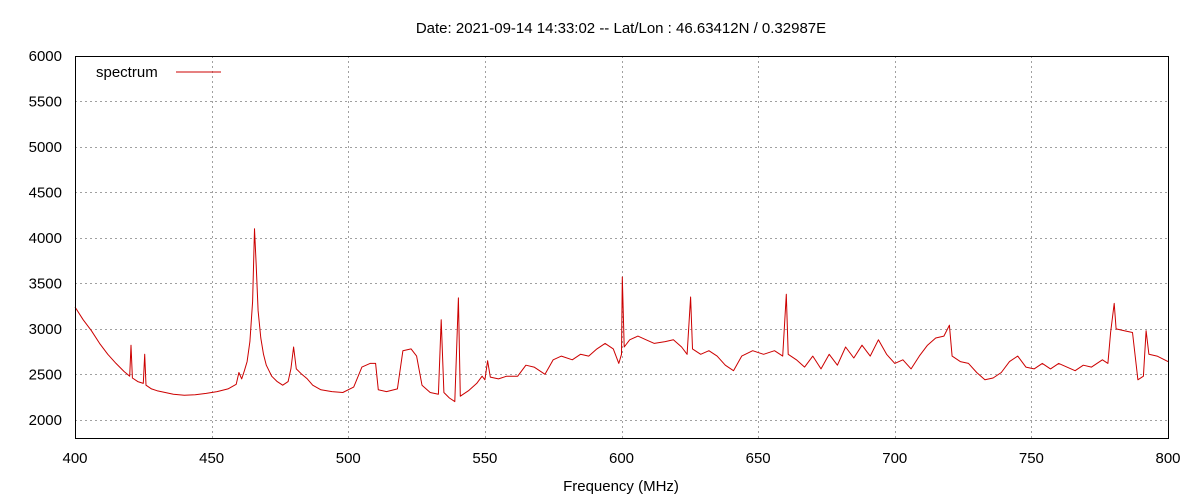 The image size is (1200, 500). What do you see at coordinates (45, 192) in the screenshot?
I see `y-tick-label: 4500` at bounding box center [45, 192].